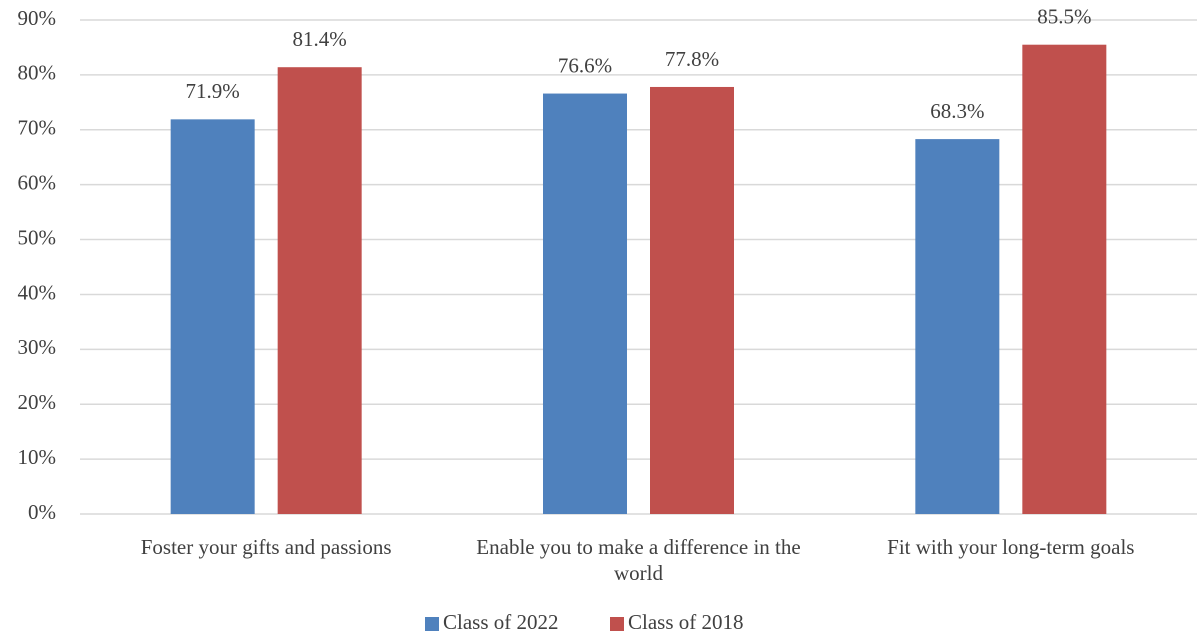 This screenshot has width=1199, height=636. I want to click on data-label: 77.8%, so click(692, 59).